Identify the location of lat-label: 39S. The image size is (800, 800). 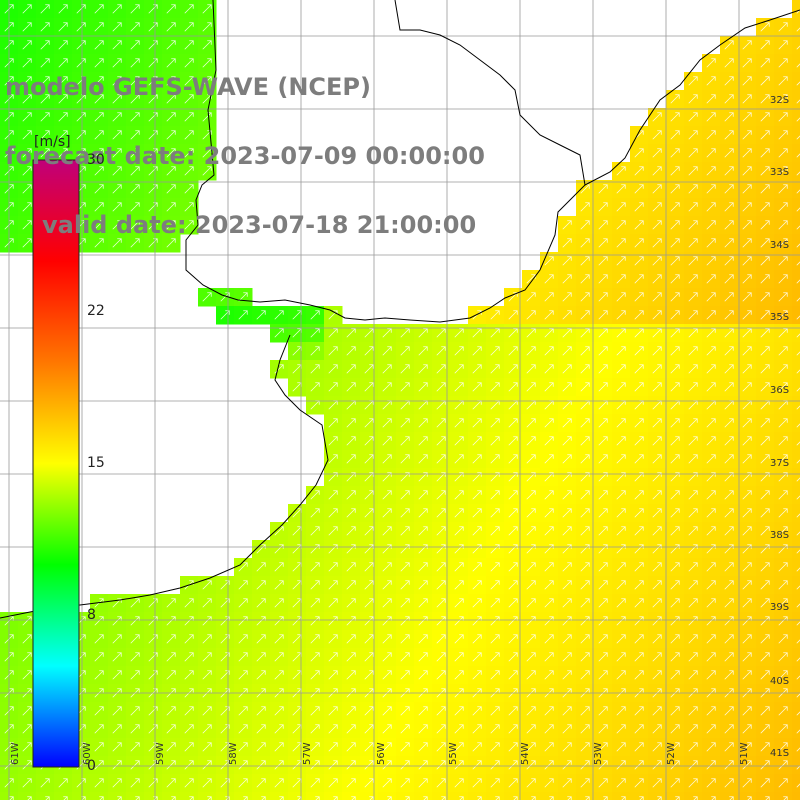
(780, 607).